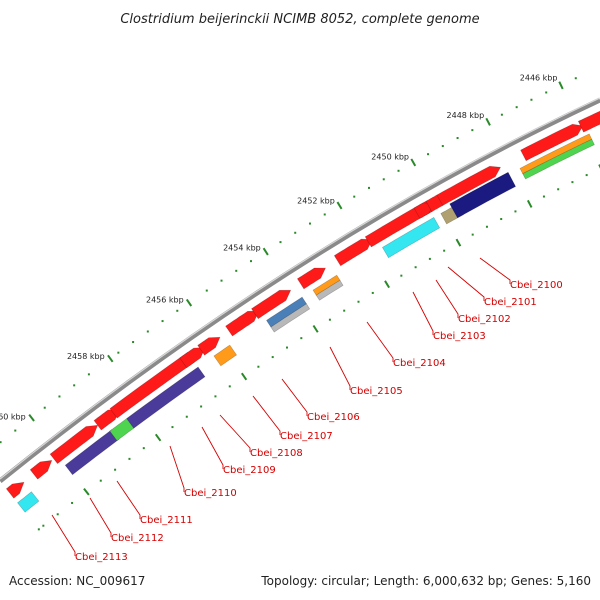 This screenshot has height=600, width=600. What do you see at coordinates (165, 299) in the screenshot?
I see `scale-label: 2456 kbp` at bounding box center [165, 299].